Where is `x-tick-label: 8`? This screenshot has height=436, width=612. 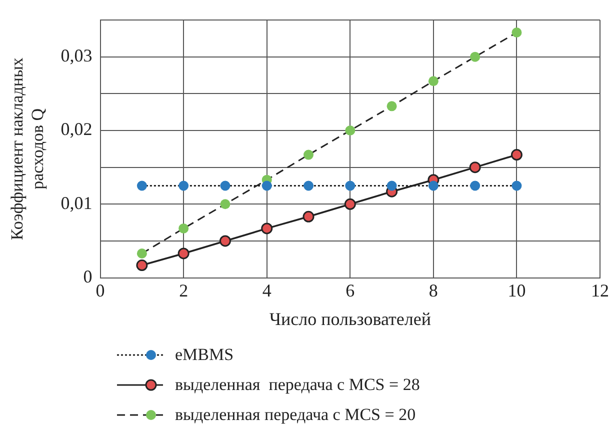 x-tick-label: 8 is located at coordinates (433, 290).